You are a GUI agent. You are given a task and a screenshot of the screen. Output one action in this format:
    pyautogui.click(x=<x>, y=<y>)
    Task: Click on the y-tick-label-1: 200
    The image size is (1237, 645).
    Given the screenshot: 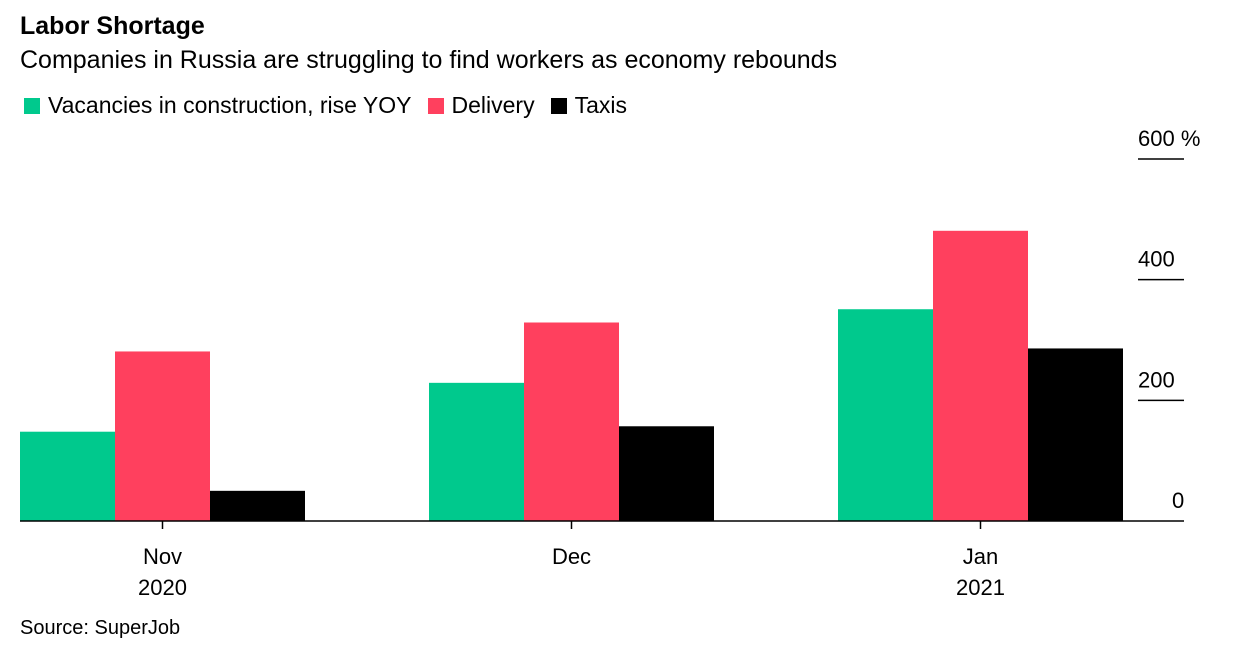 What is the action you would take?
    pyautogui.click(x=1156, y=379)
    